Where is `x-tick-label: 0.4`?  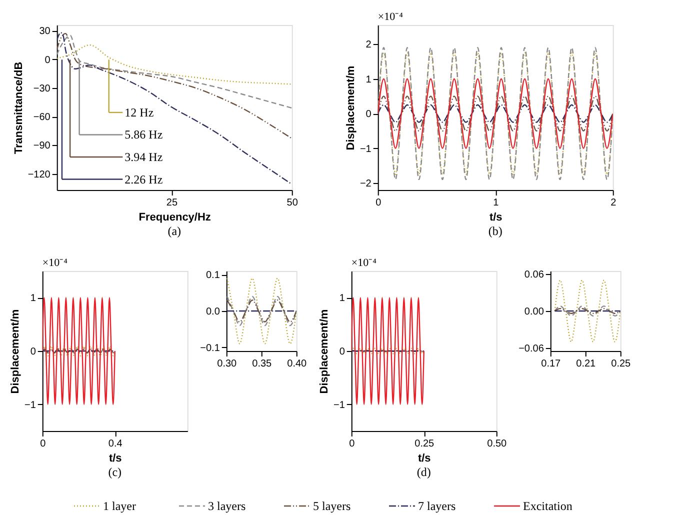 x-tick-label: 0.4 is located at coordinates (115, 444).